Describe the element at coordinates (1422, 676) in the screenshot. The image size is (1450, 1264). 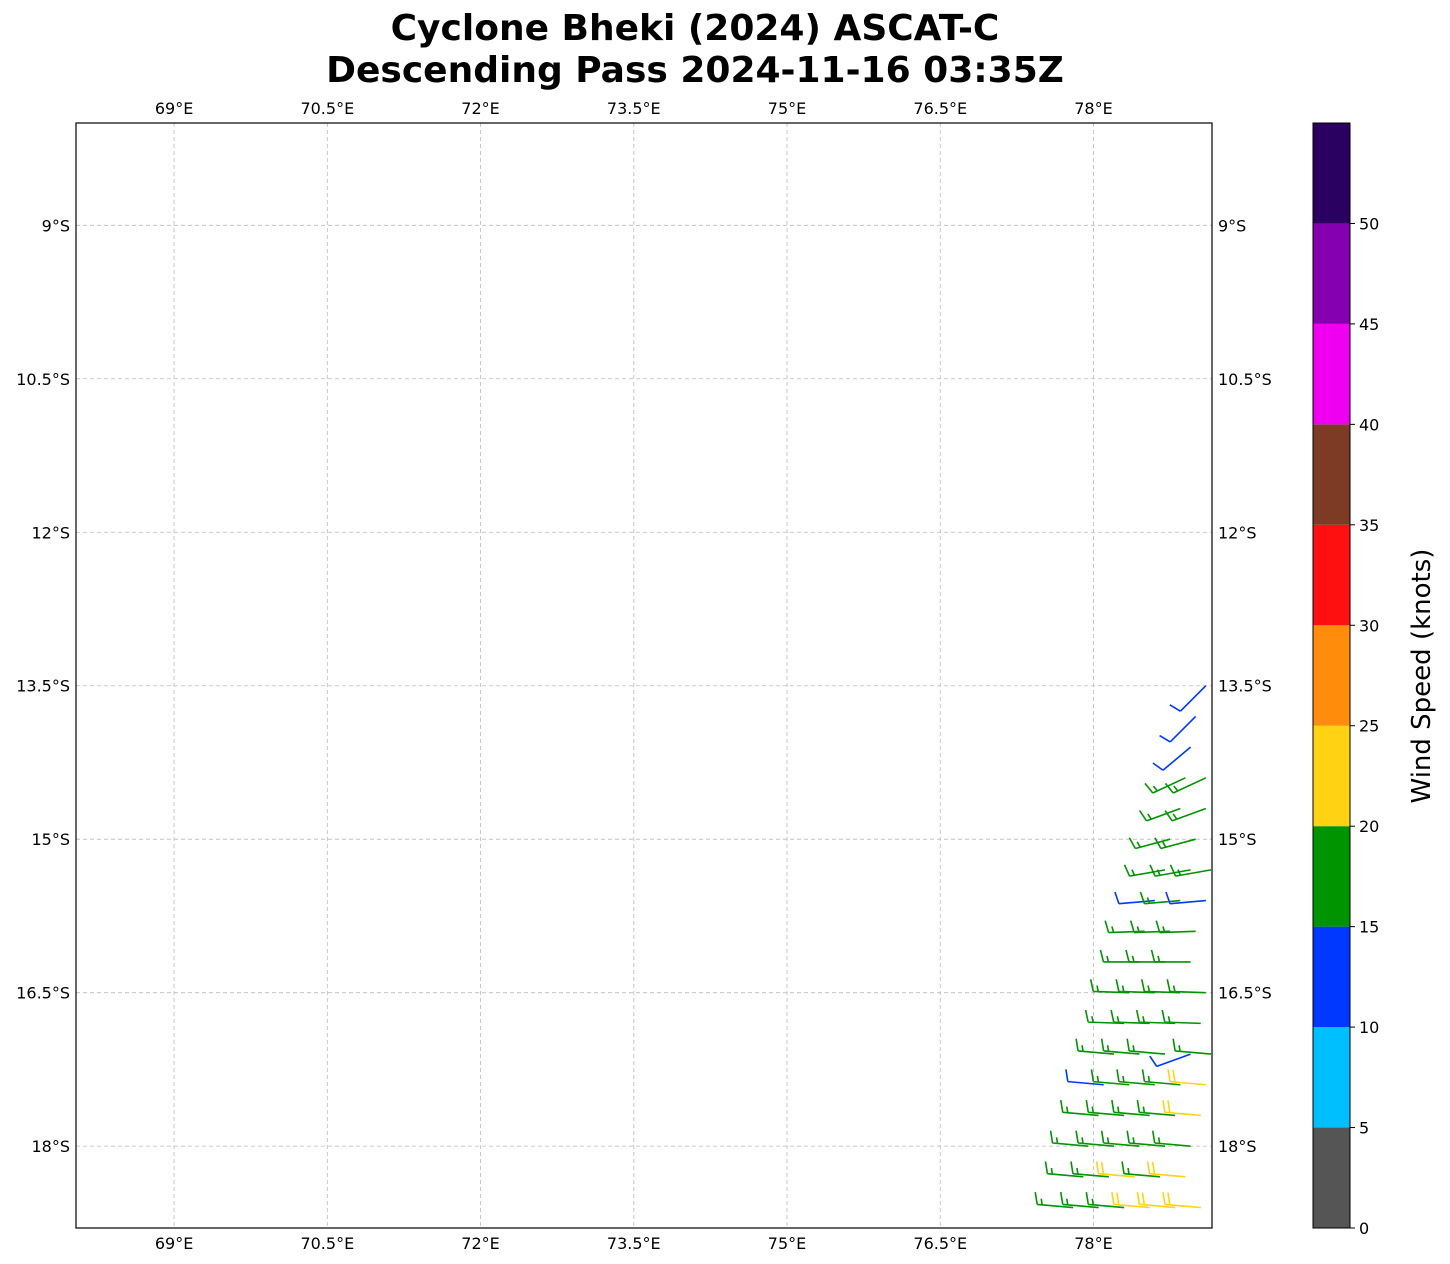
I see `colorbar-label: Wind Speed (knots)` at that location.